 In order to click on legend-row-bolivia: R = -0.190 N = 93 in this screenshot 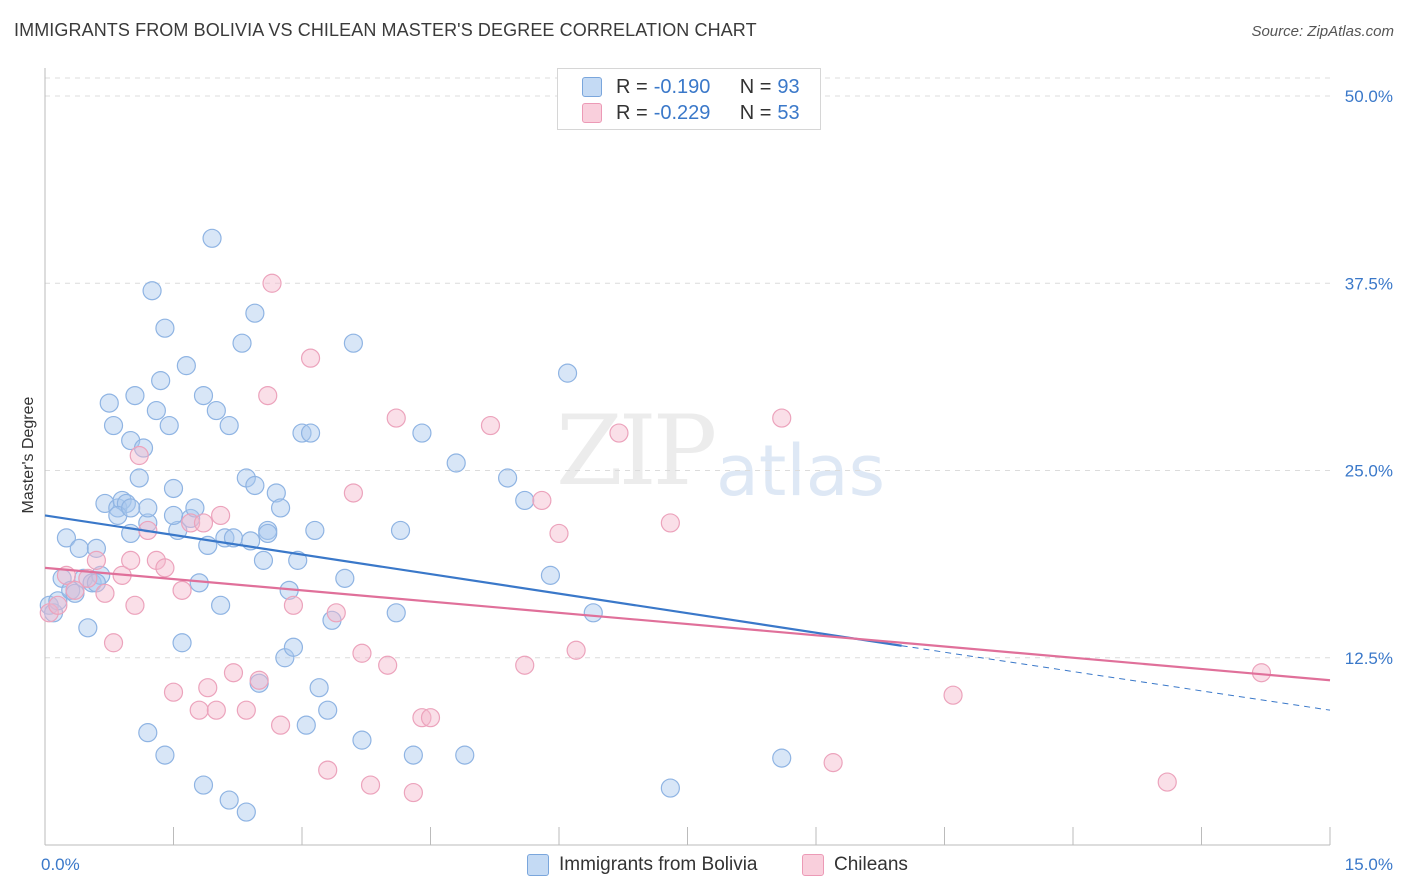, I will do `click(691, 87)`.